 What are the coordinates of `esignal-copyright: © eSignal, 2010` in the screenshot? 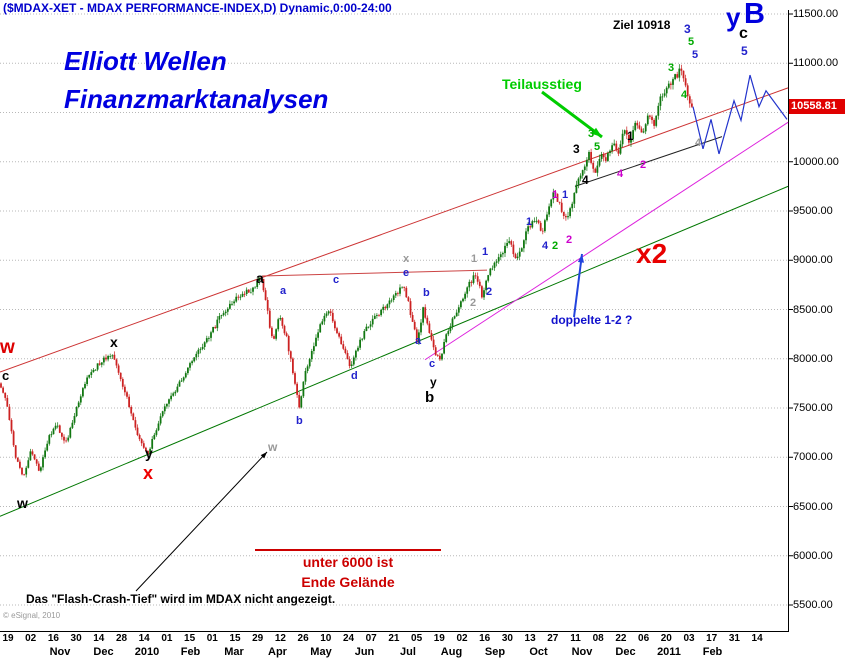 It's located at (32, 615).